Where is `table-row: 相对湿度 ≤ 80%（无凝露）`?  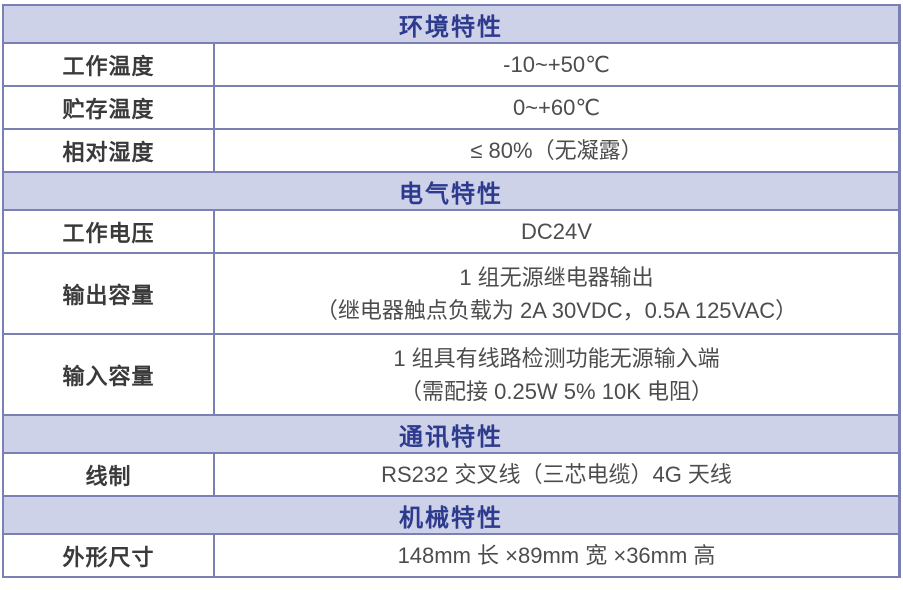 table-row: 相对湿度 ≤ 80%（无凝露） is located at coordinates (451, 149).